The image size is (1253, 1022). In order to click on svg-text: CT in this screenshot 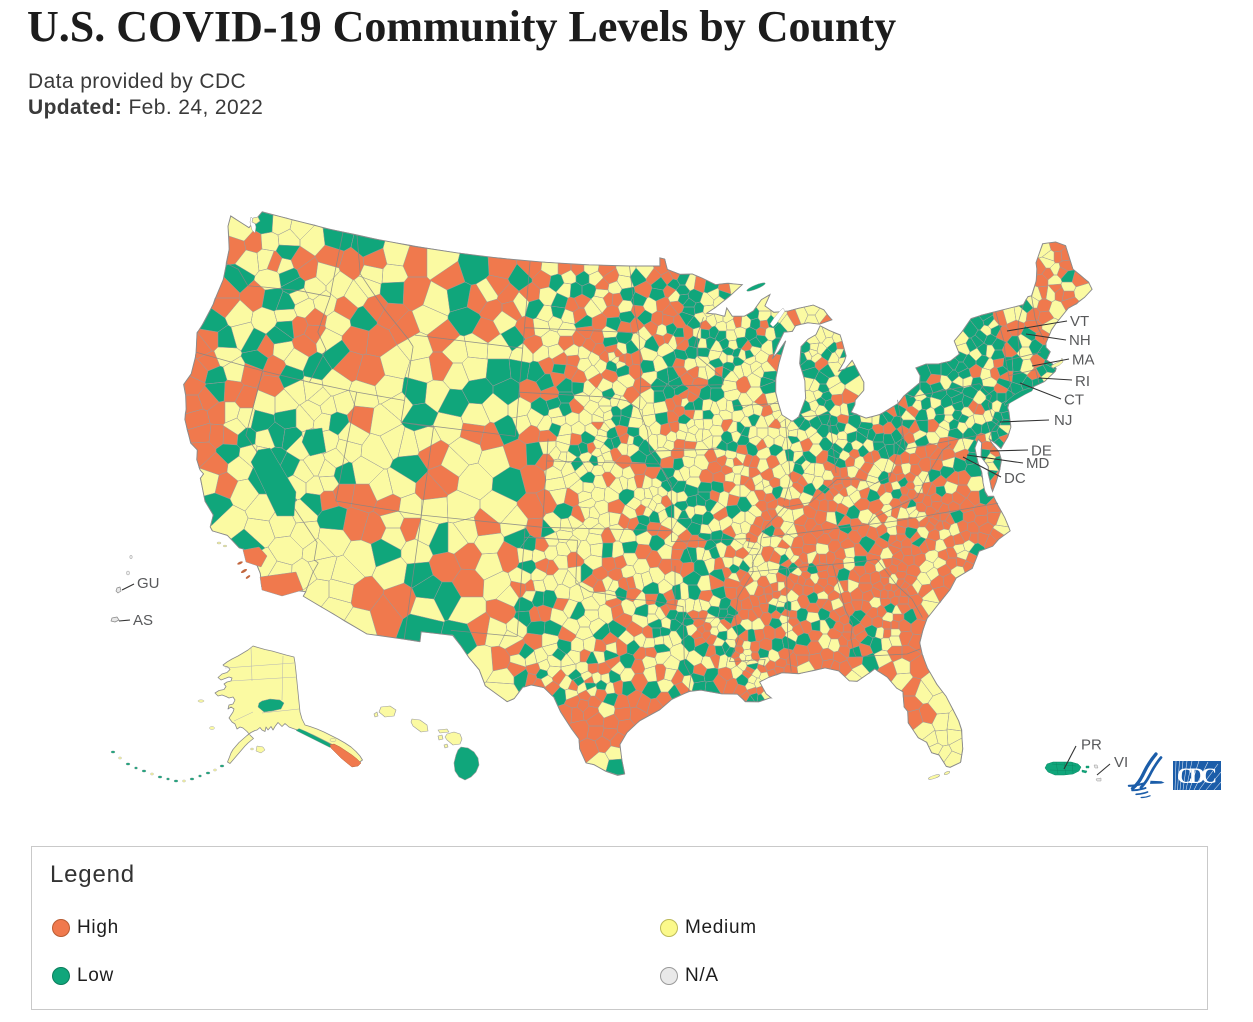, I will do `click(1074, 400)`.